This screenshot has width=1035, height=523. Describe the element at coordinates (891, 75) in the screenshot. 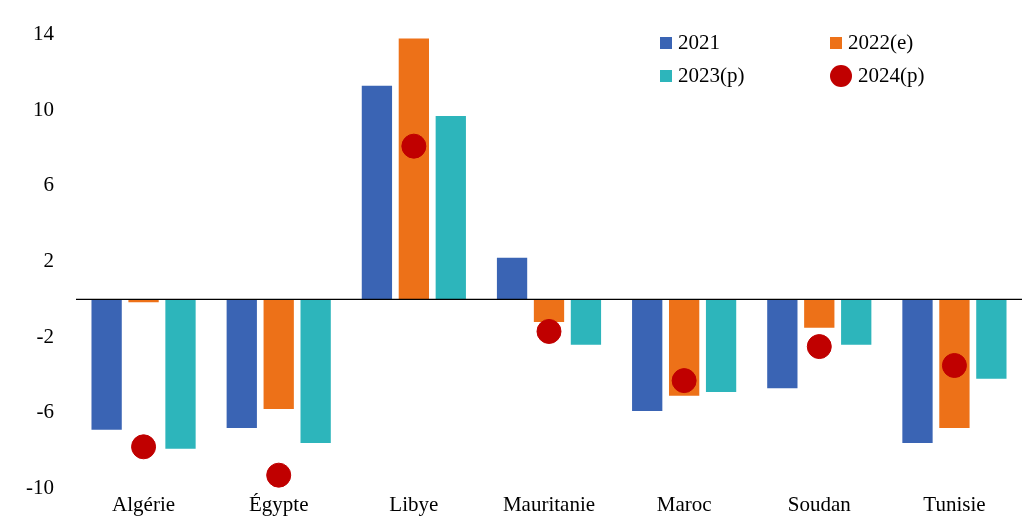

I see `legend-label: 2024(p)` at that location.